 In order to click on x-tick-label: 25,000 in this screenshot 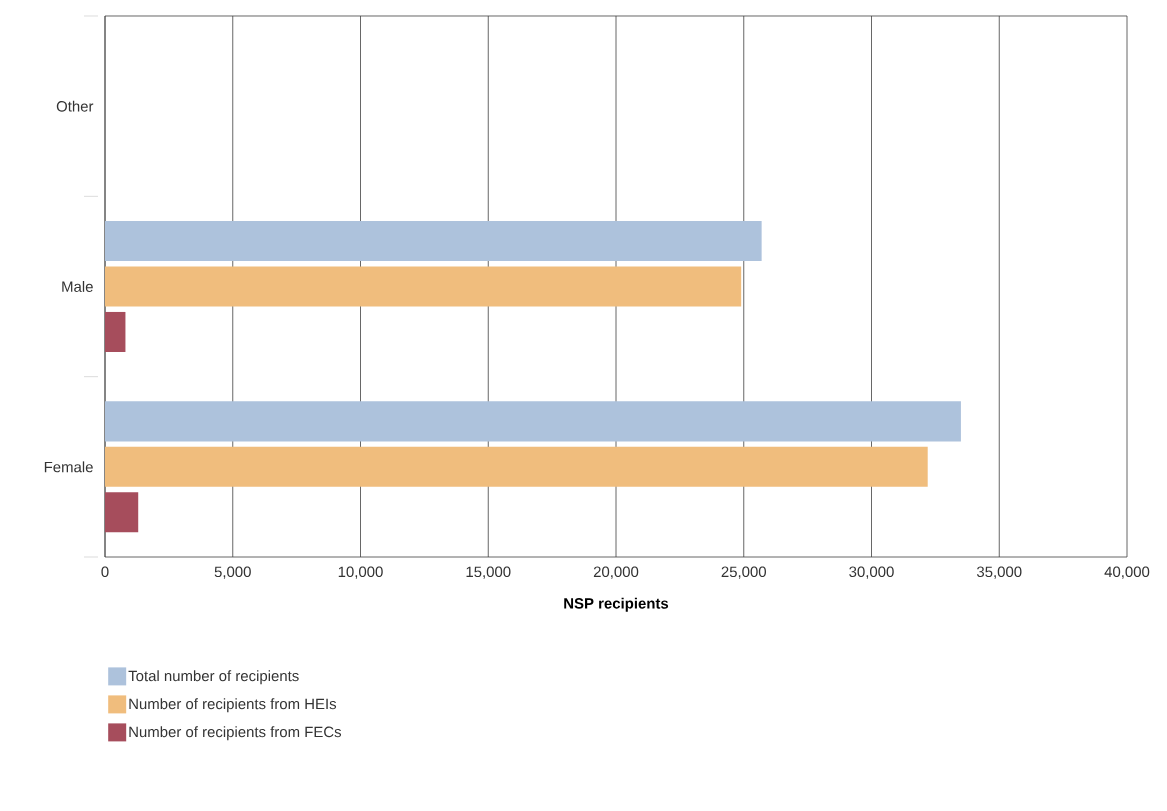, I will do `click(743, 572)`.